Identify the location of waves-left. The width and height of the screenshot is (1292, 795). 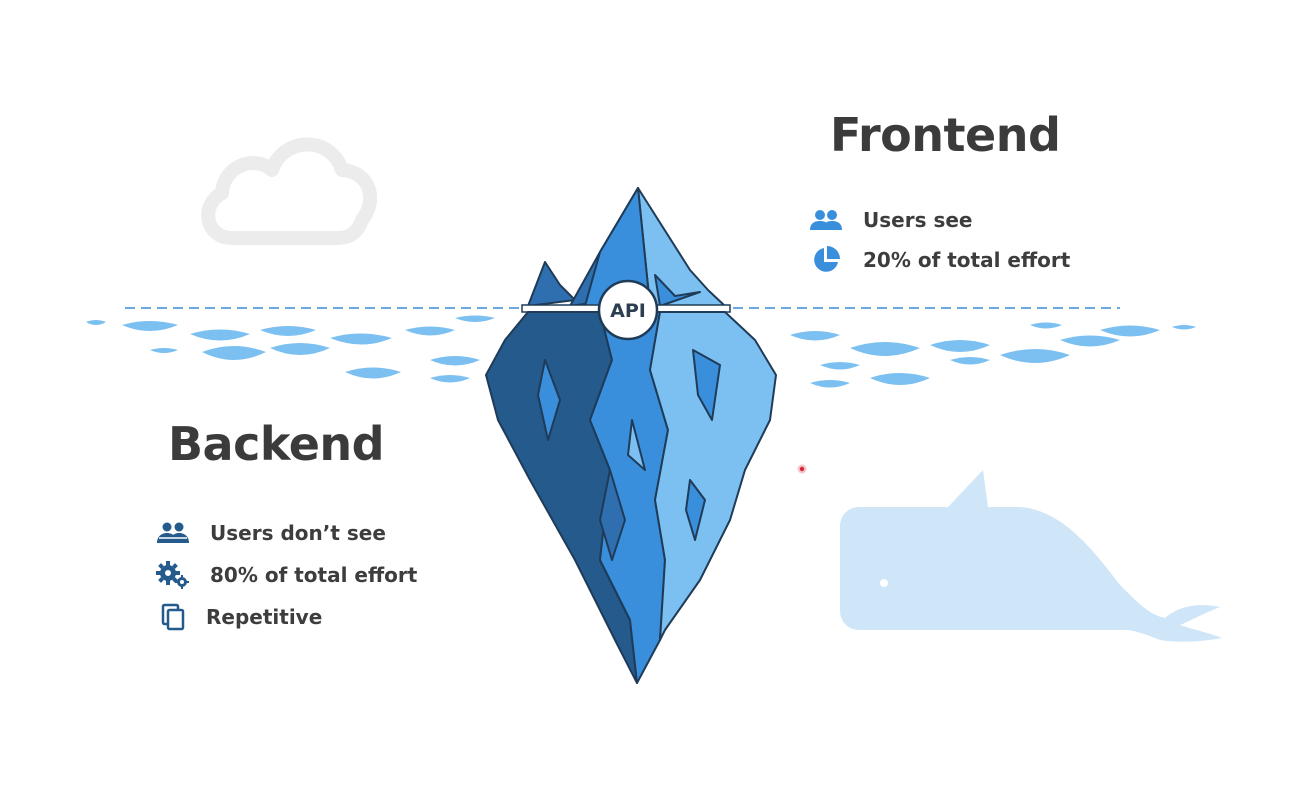
(290, 349).